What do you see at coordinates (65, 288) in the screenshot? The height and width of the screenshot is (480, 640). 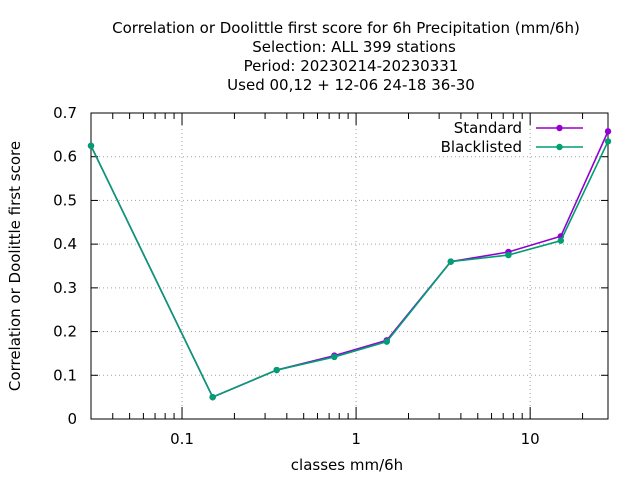 I see `y-tick-label: 0.3` at bounding box center [65, 288].